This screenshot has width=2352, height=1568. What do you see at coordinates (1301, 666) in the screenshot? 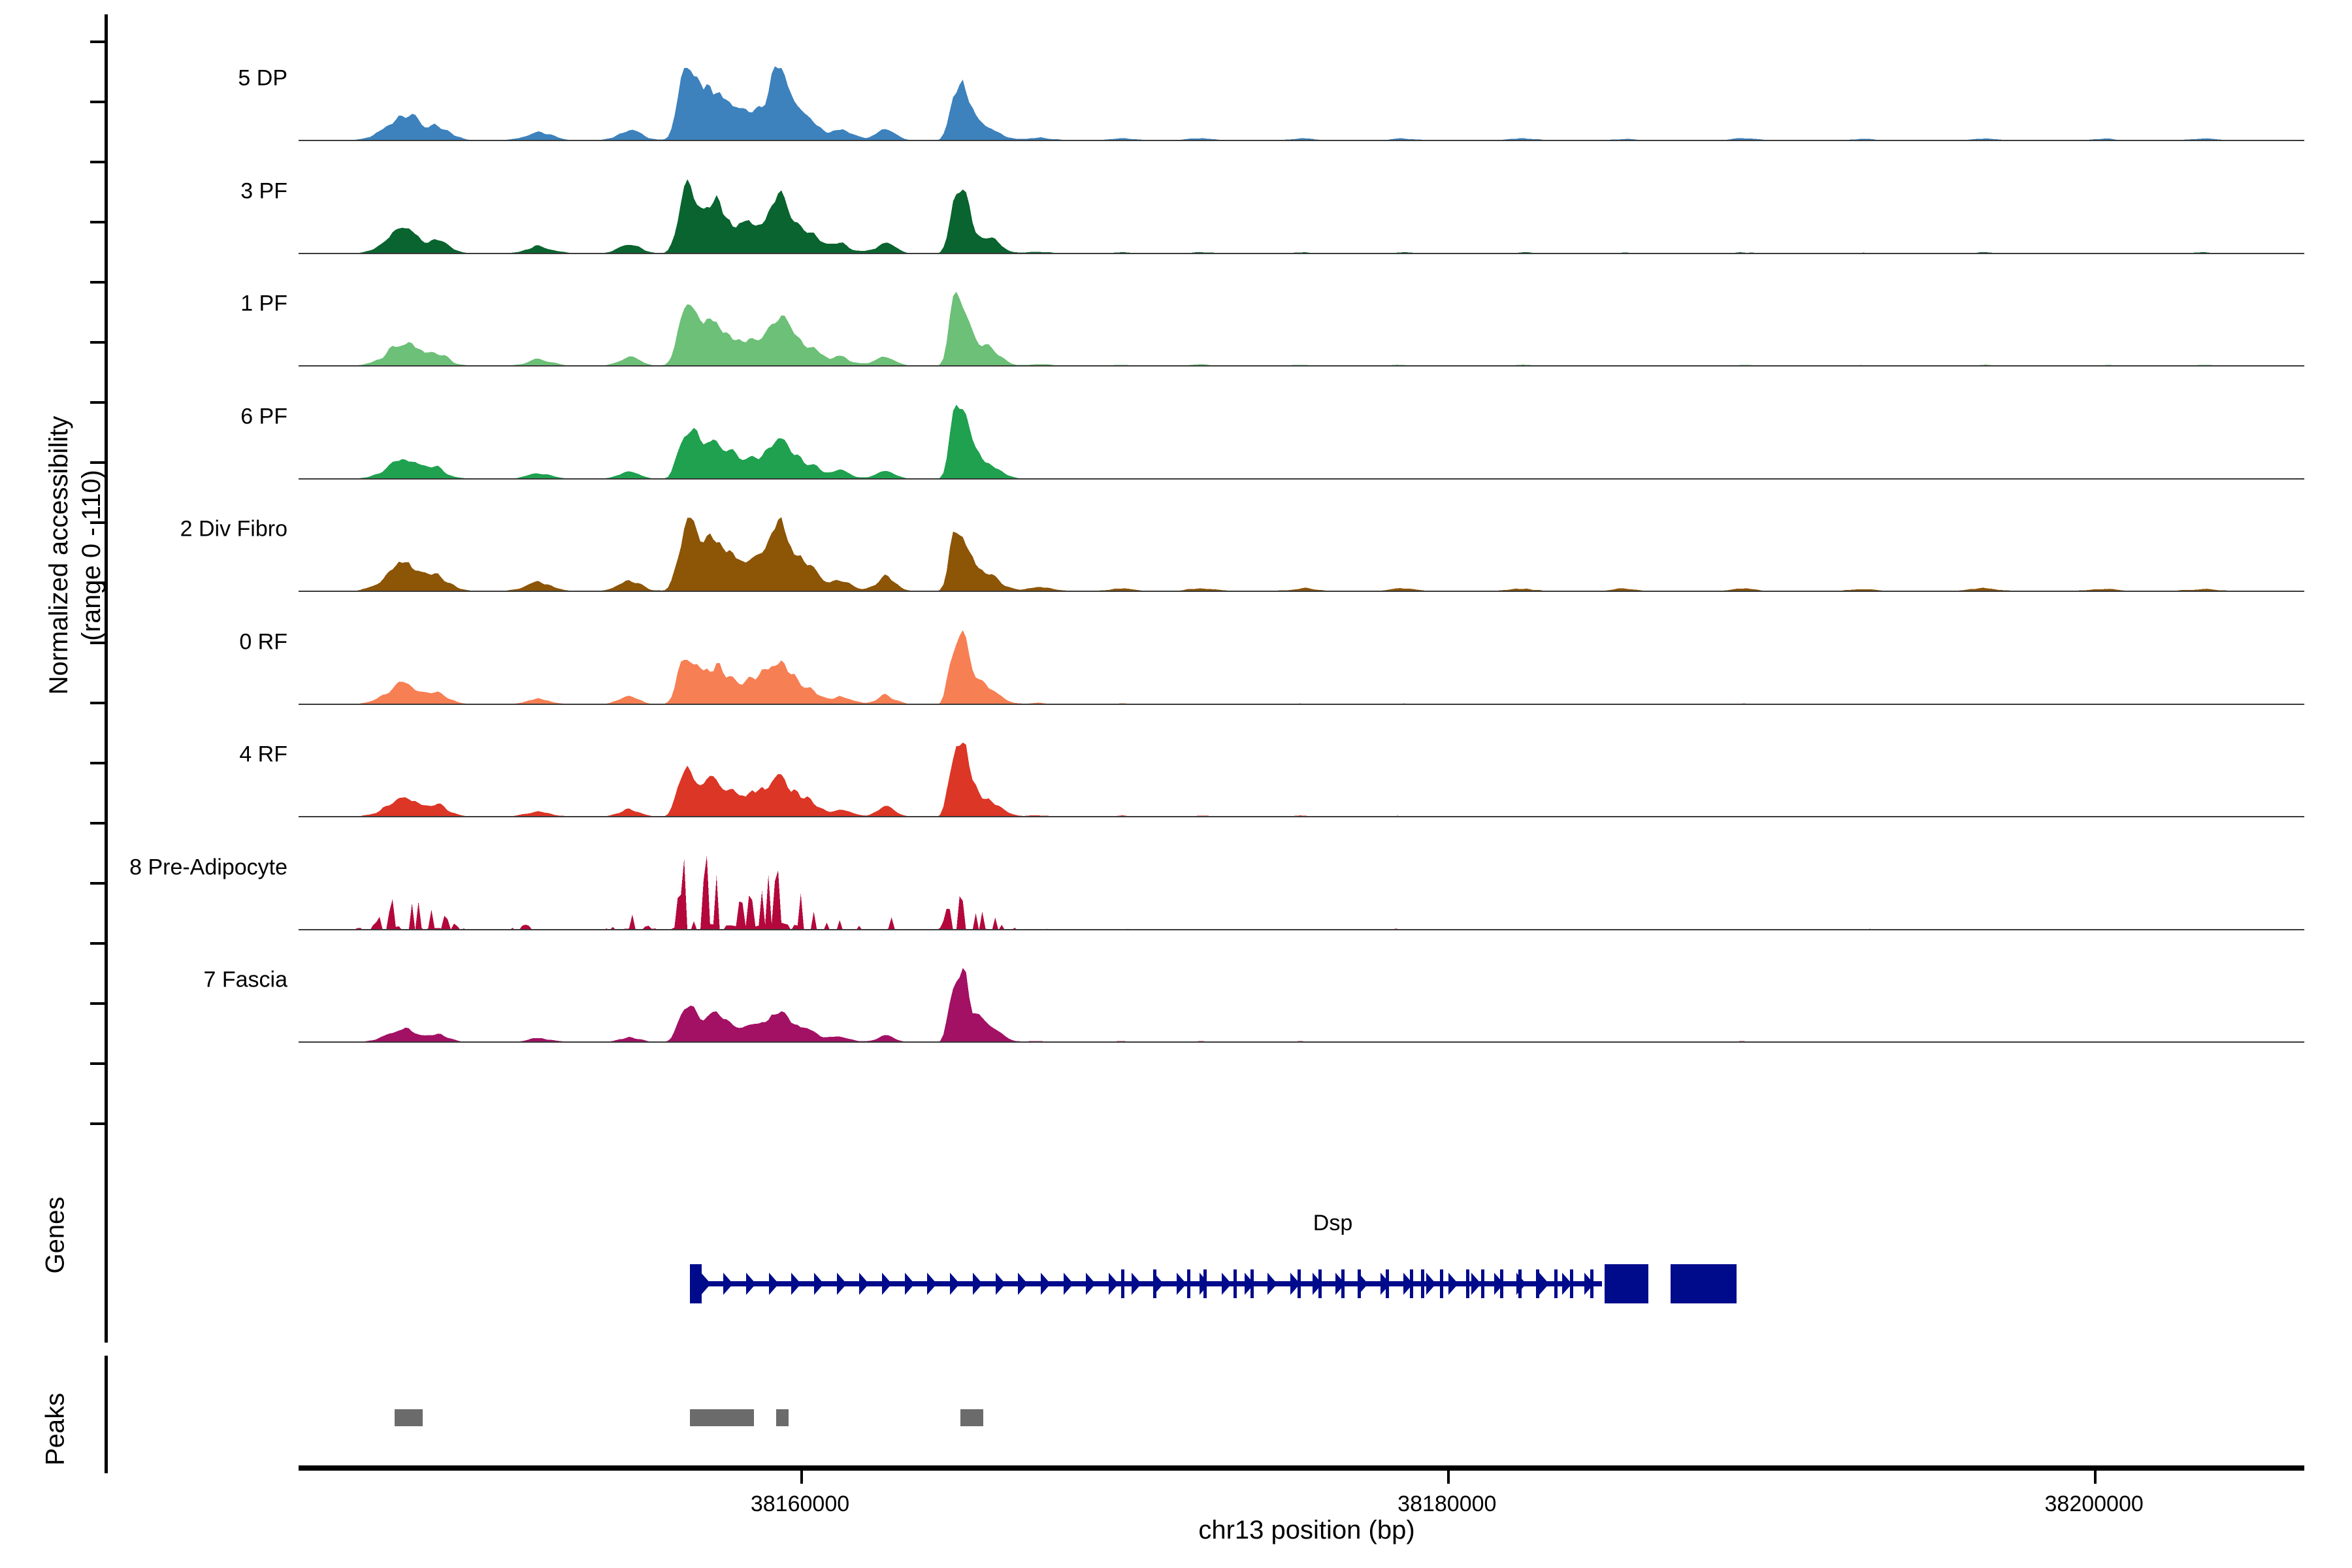
I see `signal-track-0-rf` at bounding box center [1301, 666].